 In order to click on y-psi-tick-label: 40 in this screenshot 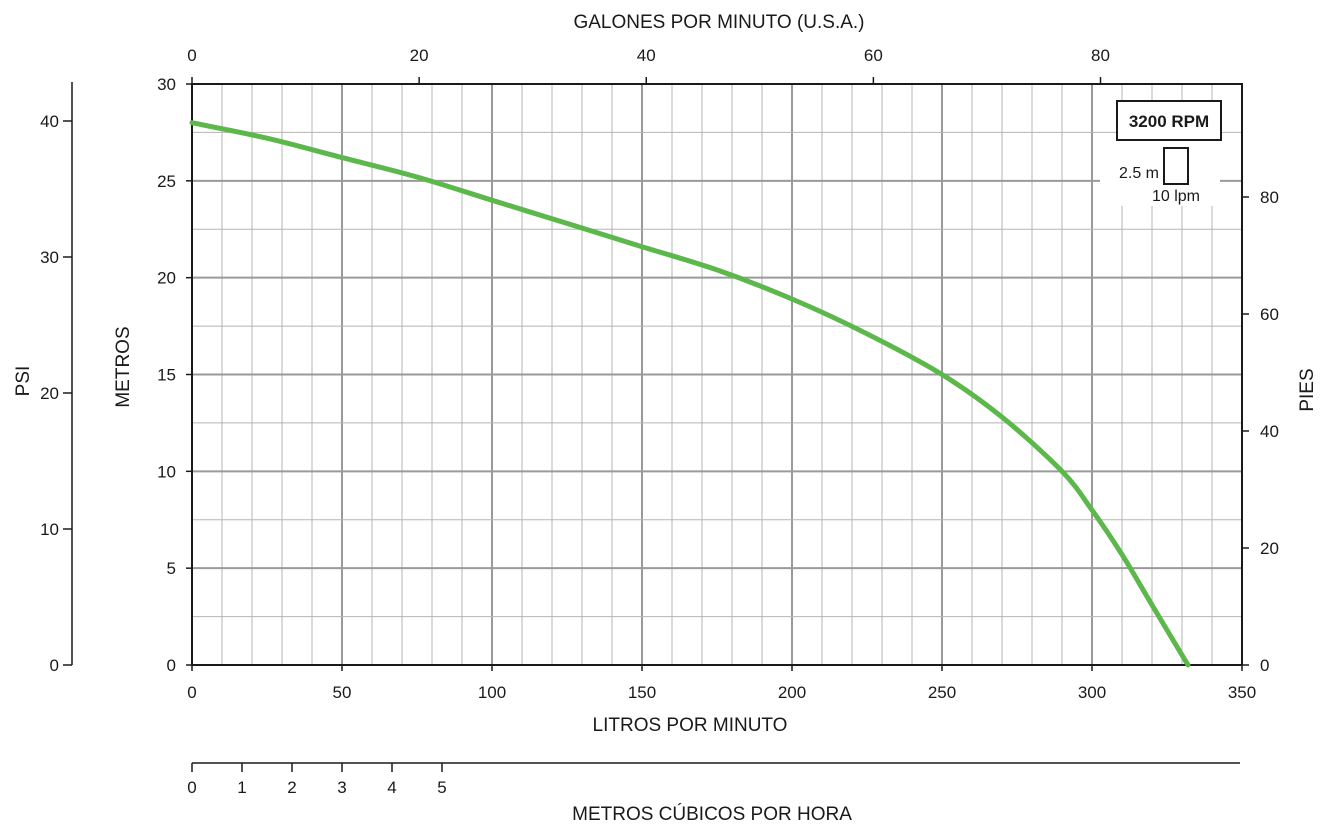, I will do `click(49, 121)`.